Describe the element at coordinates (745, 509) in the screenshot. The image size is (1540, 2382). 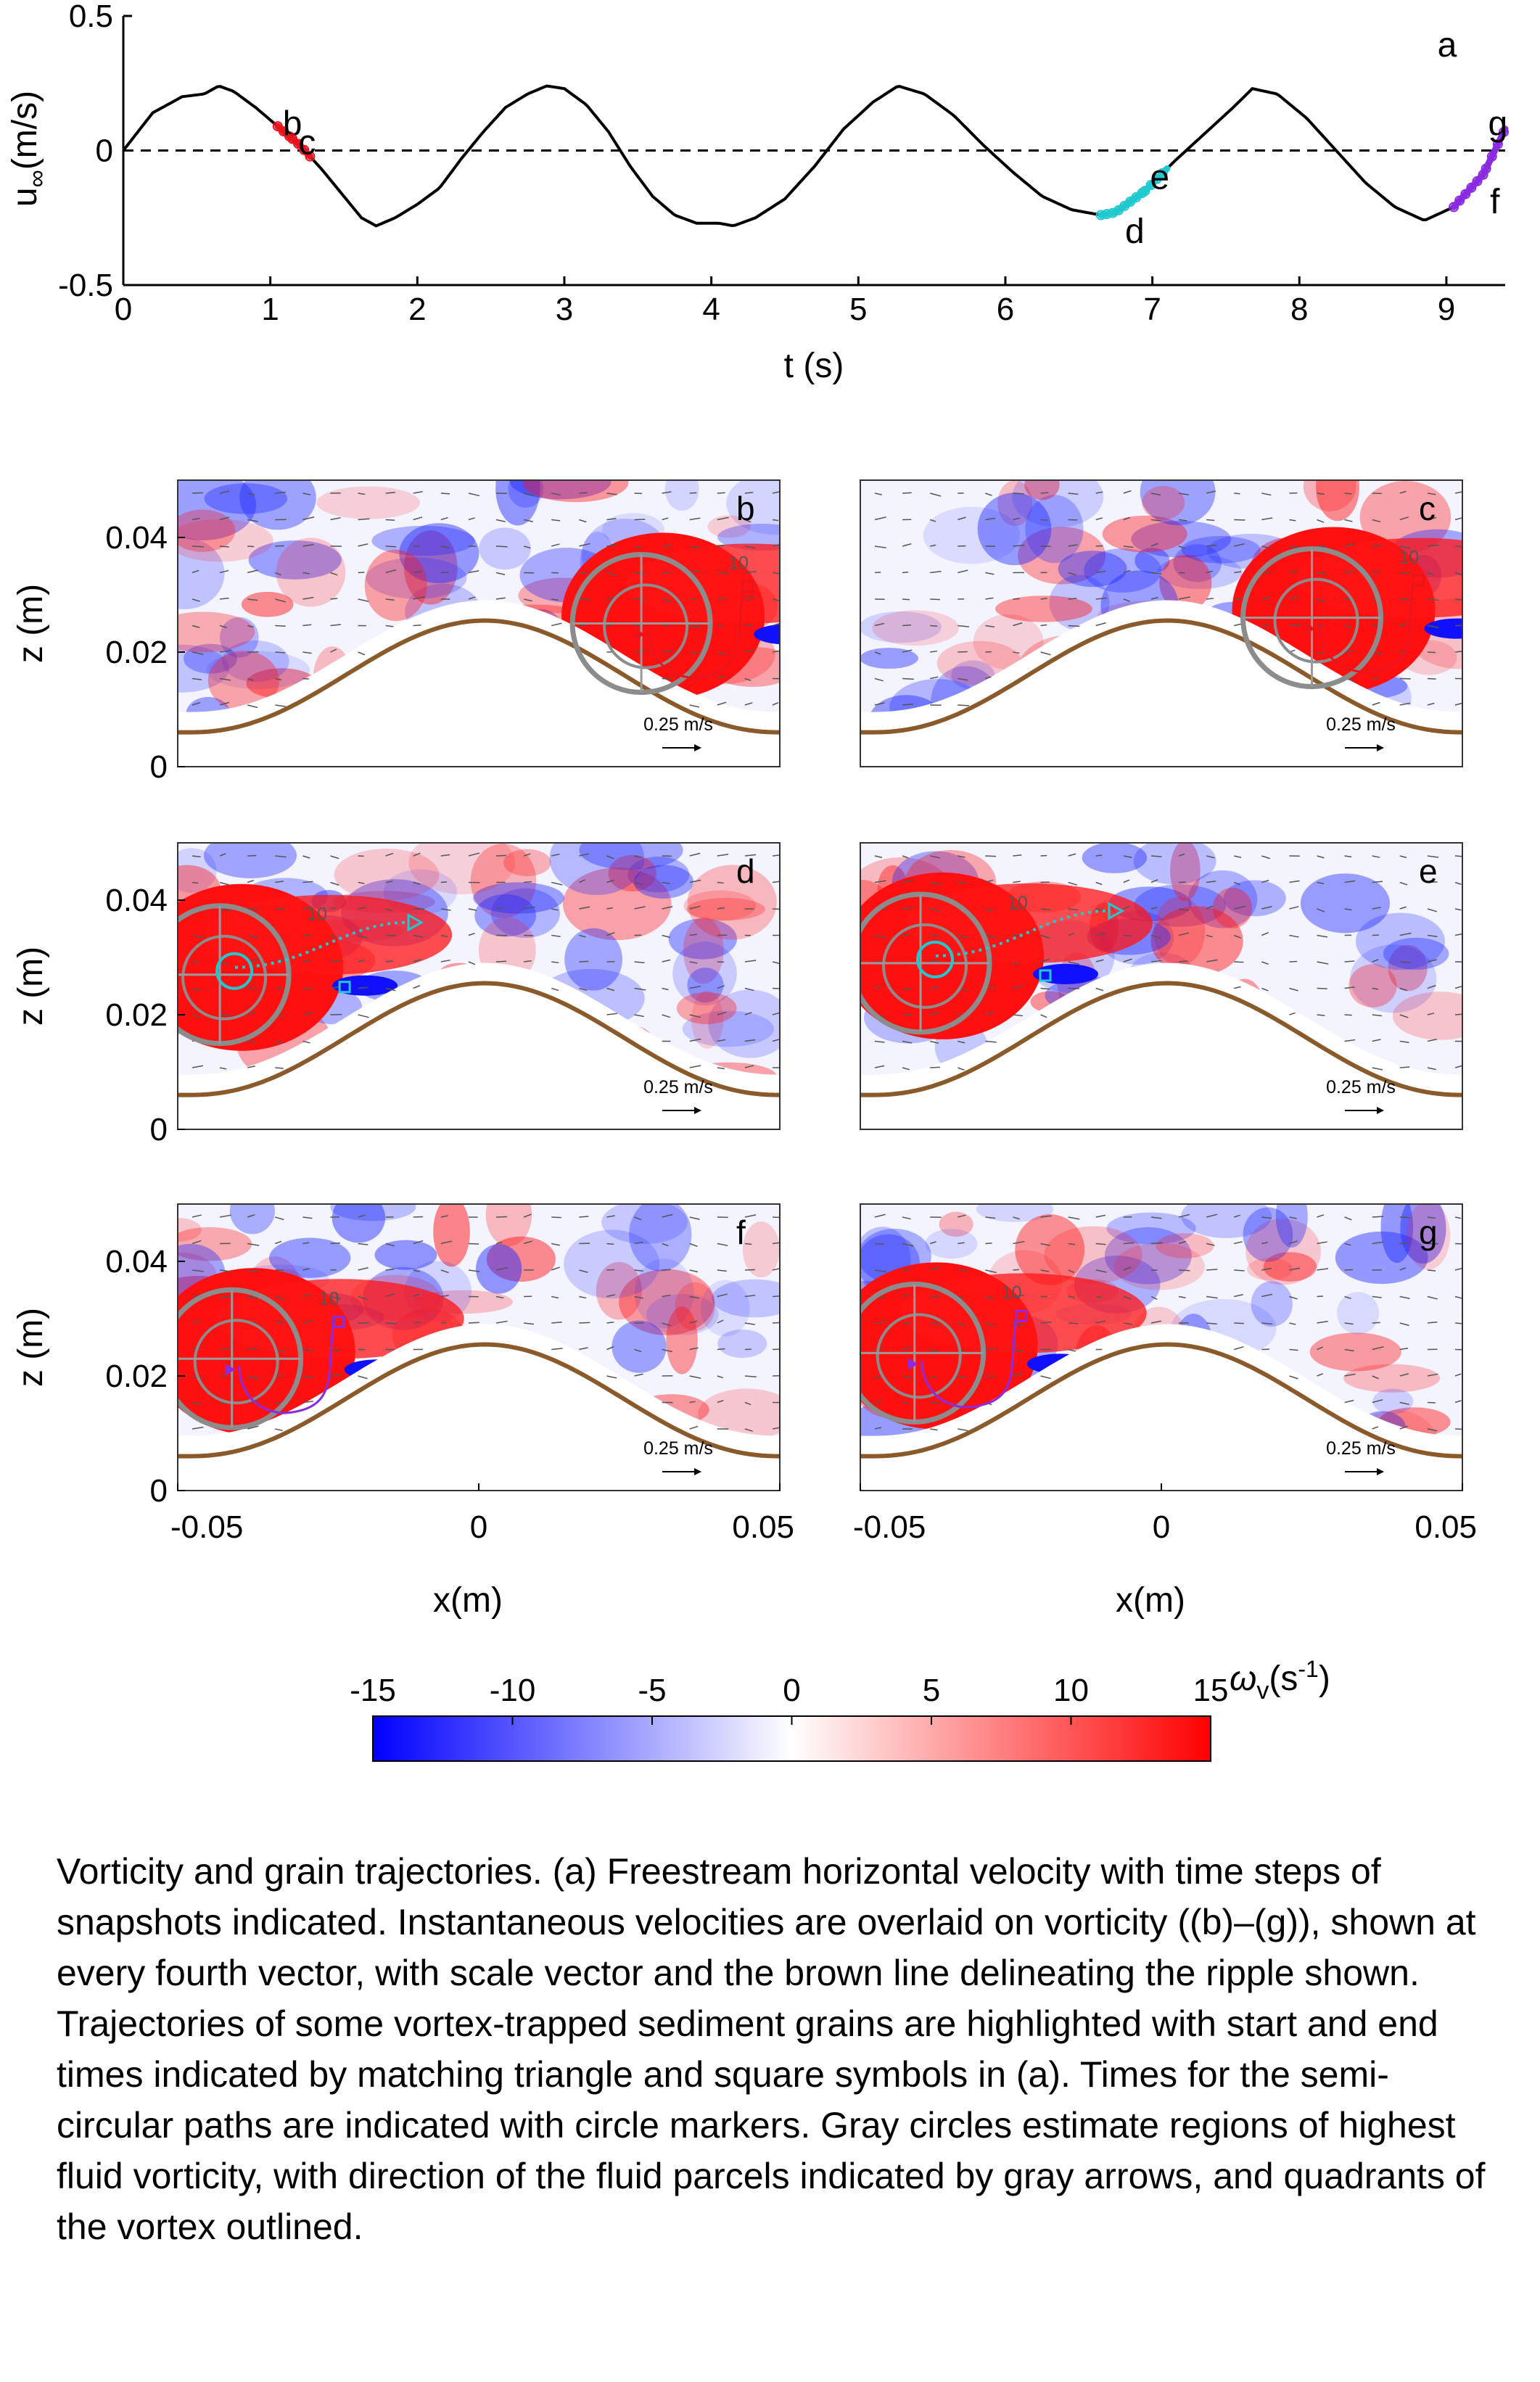
I see `panel-letter-b: b` at that location.